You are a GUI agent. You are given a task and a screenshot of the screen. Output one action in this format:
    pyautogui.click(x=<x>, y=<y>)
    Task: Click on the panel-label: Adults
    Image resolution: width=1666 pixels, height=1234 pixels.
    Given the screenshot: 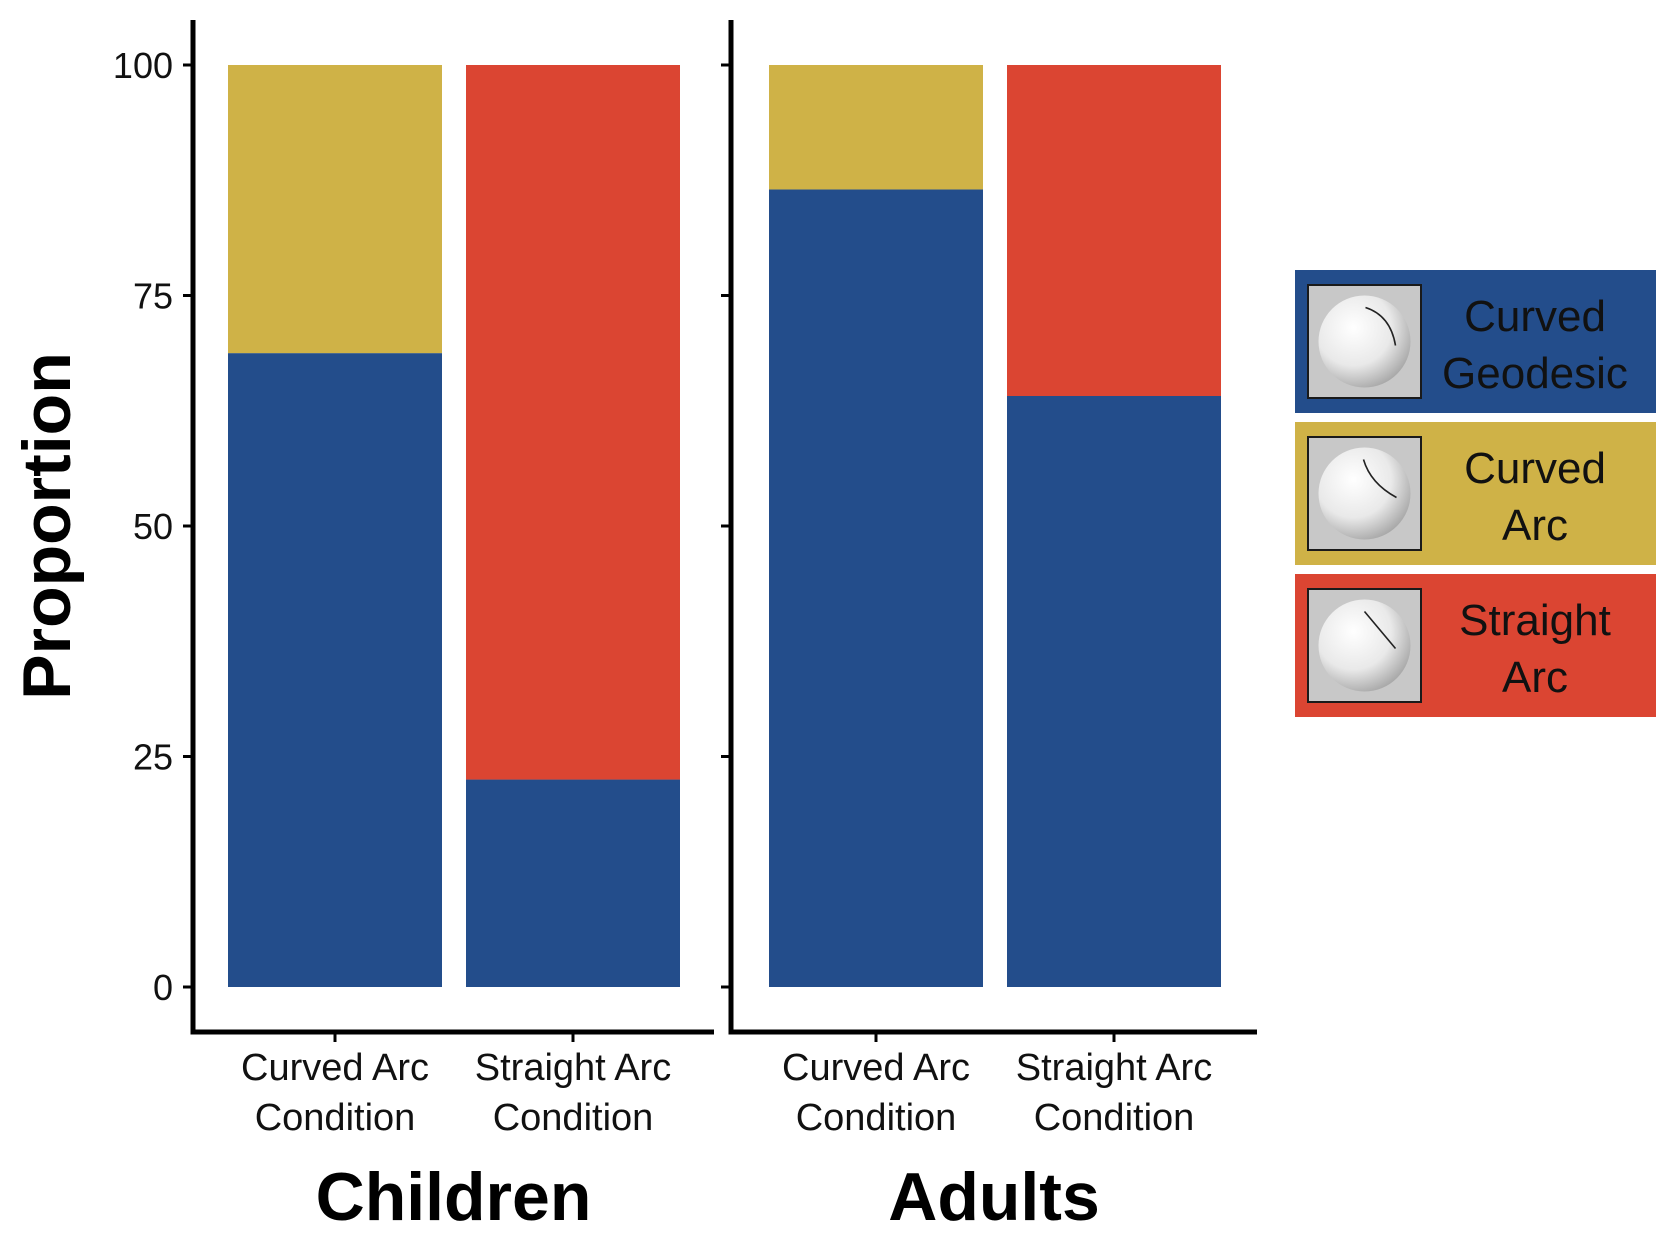 What is the action you would take?
    pyautogui.click(x=994, y=1196)
    